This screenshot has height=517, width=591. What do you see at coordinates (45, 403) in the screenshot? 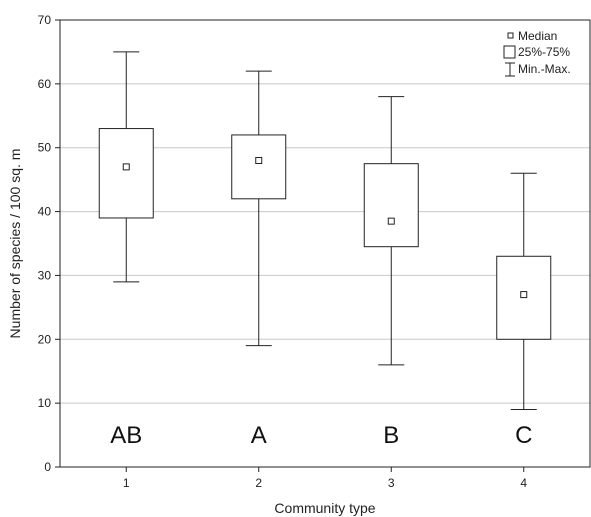
I see `y-tick-label: 10` at bounding box center [45, 403].